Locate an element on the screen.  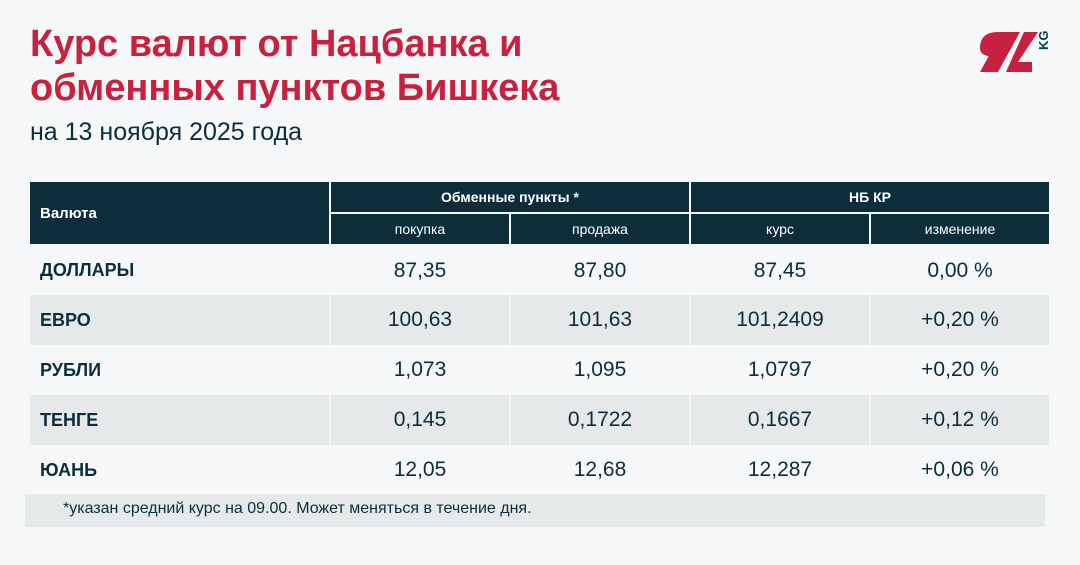
nbkr-header: НБ КР is located at coordinates (870, 197).